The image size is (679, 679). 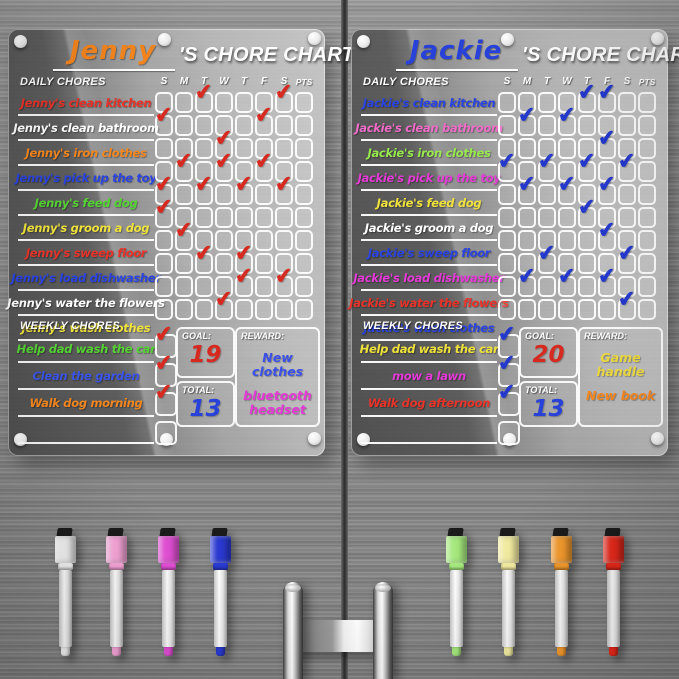 What do you see at coordinates (620, 365) in the screenshot?
I see `reward-item: Game handle` at bounding box center [620, 365].